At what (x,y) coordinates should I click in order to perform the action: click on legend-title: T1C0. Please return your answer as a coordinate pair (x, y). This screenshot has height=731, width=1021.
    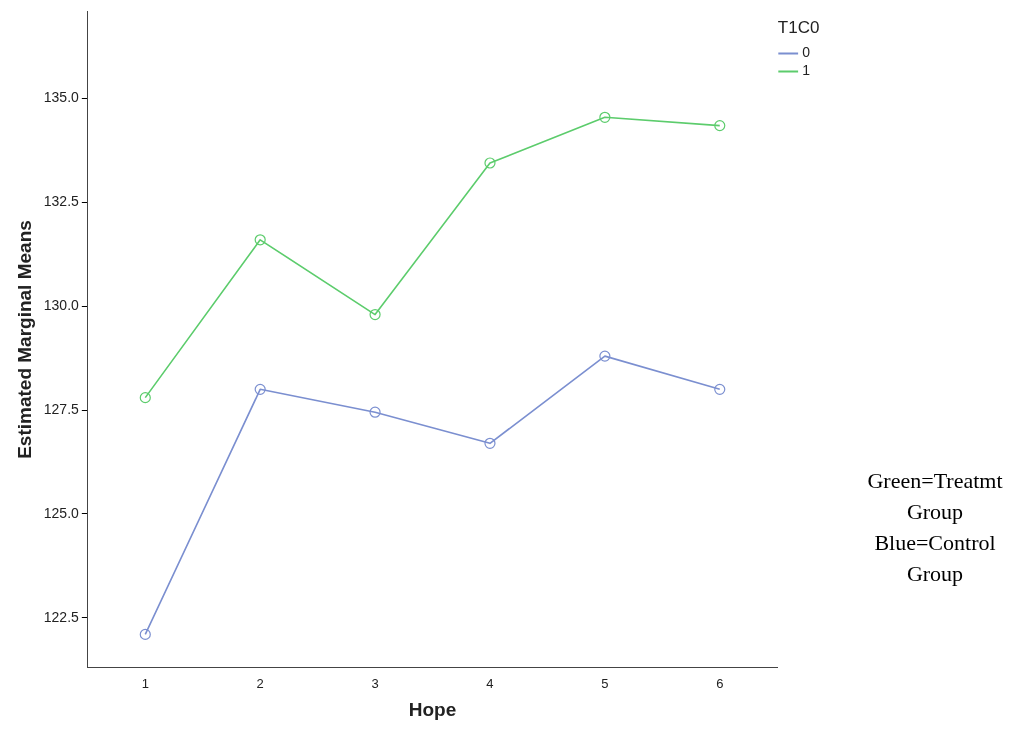
    Looking at the image, I should click on (798, 28).